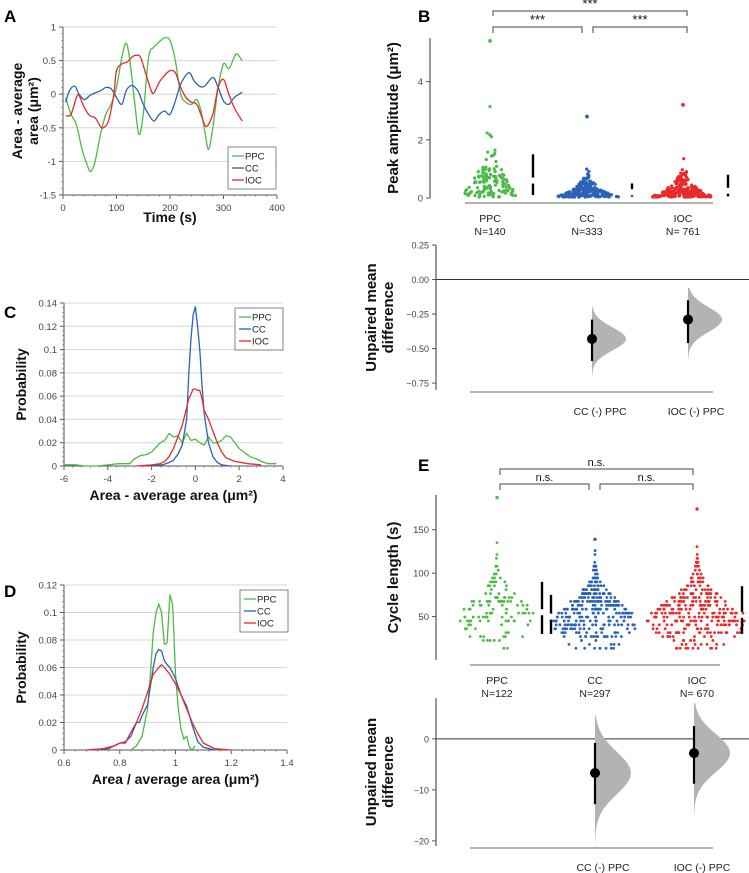  What do you see at coordinates (48, 373) in the screenshot?
I see `y-tick-label: 0.08` at bounding box center [48, 373].